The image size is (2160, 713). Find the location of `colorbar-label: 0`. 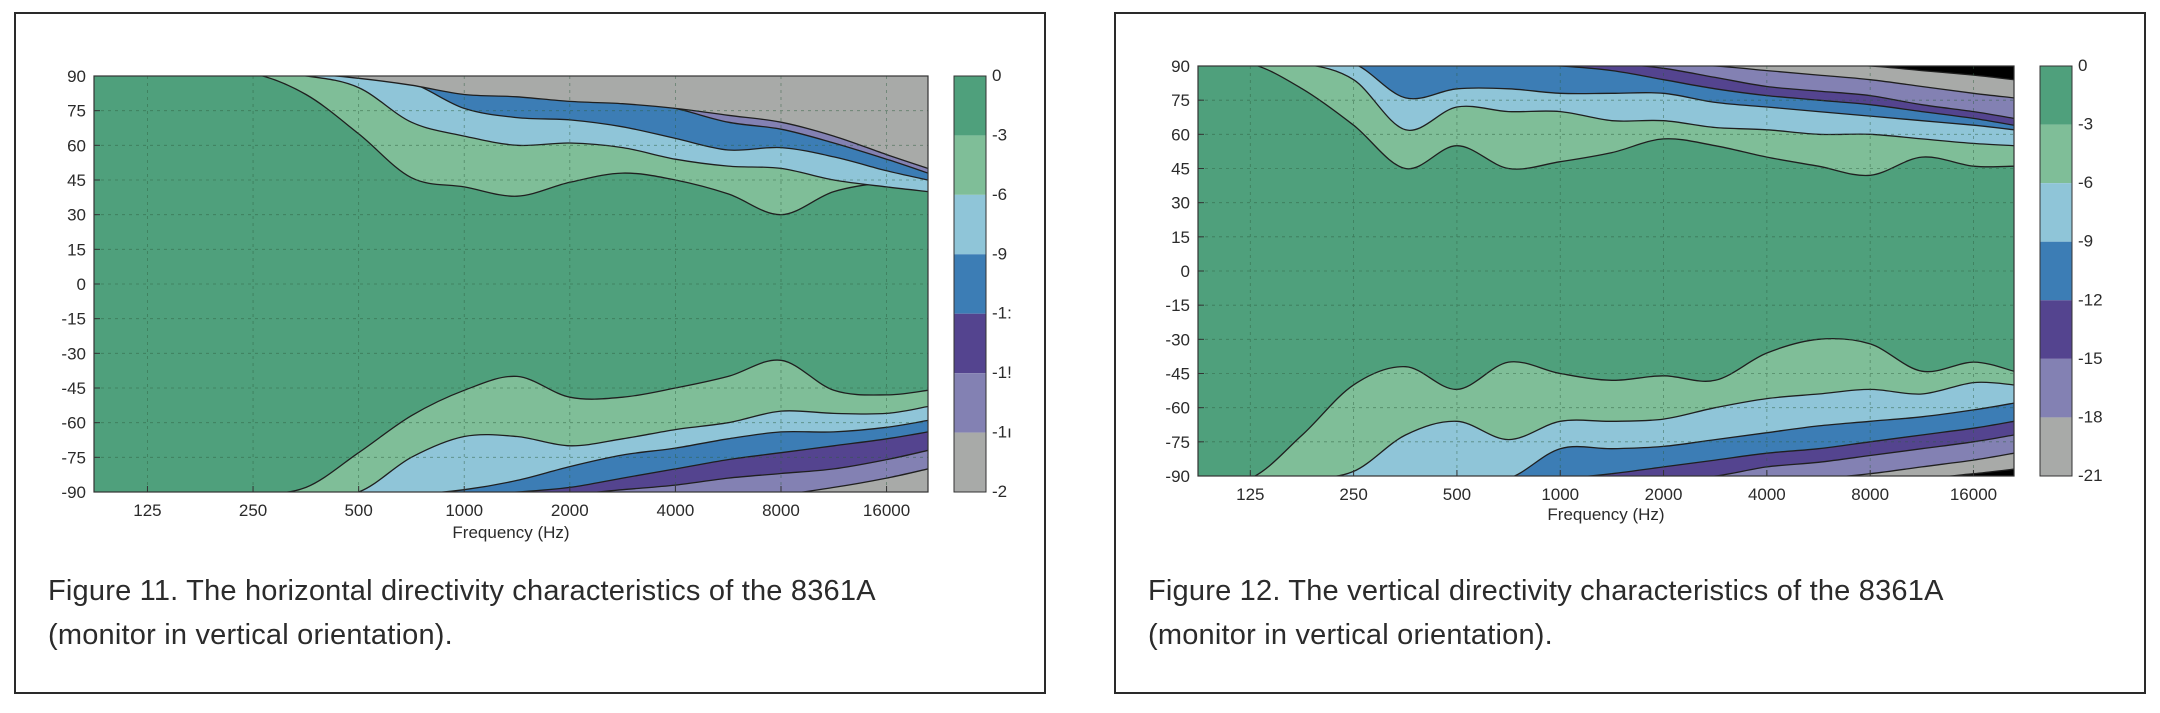

colorbar-label: 0 is located at coordinates (2082, 65).